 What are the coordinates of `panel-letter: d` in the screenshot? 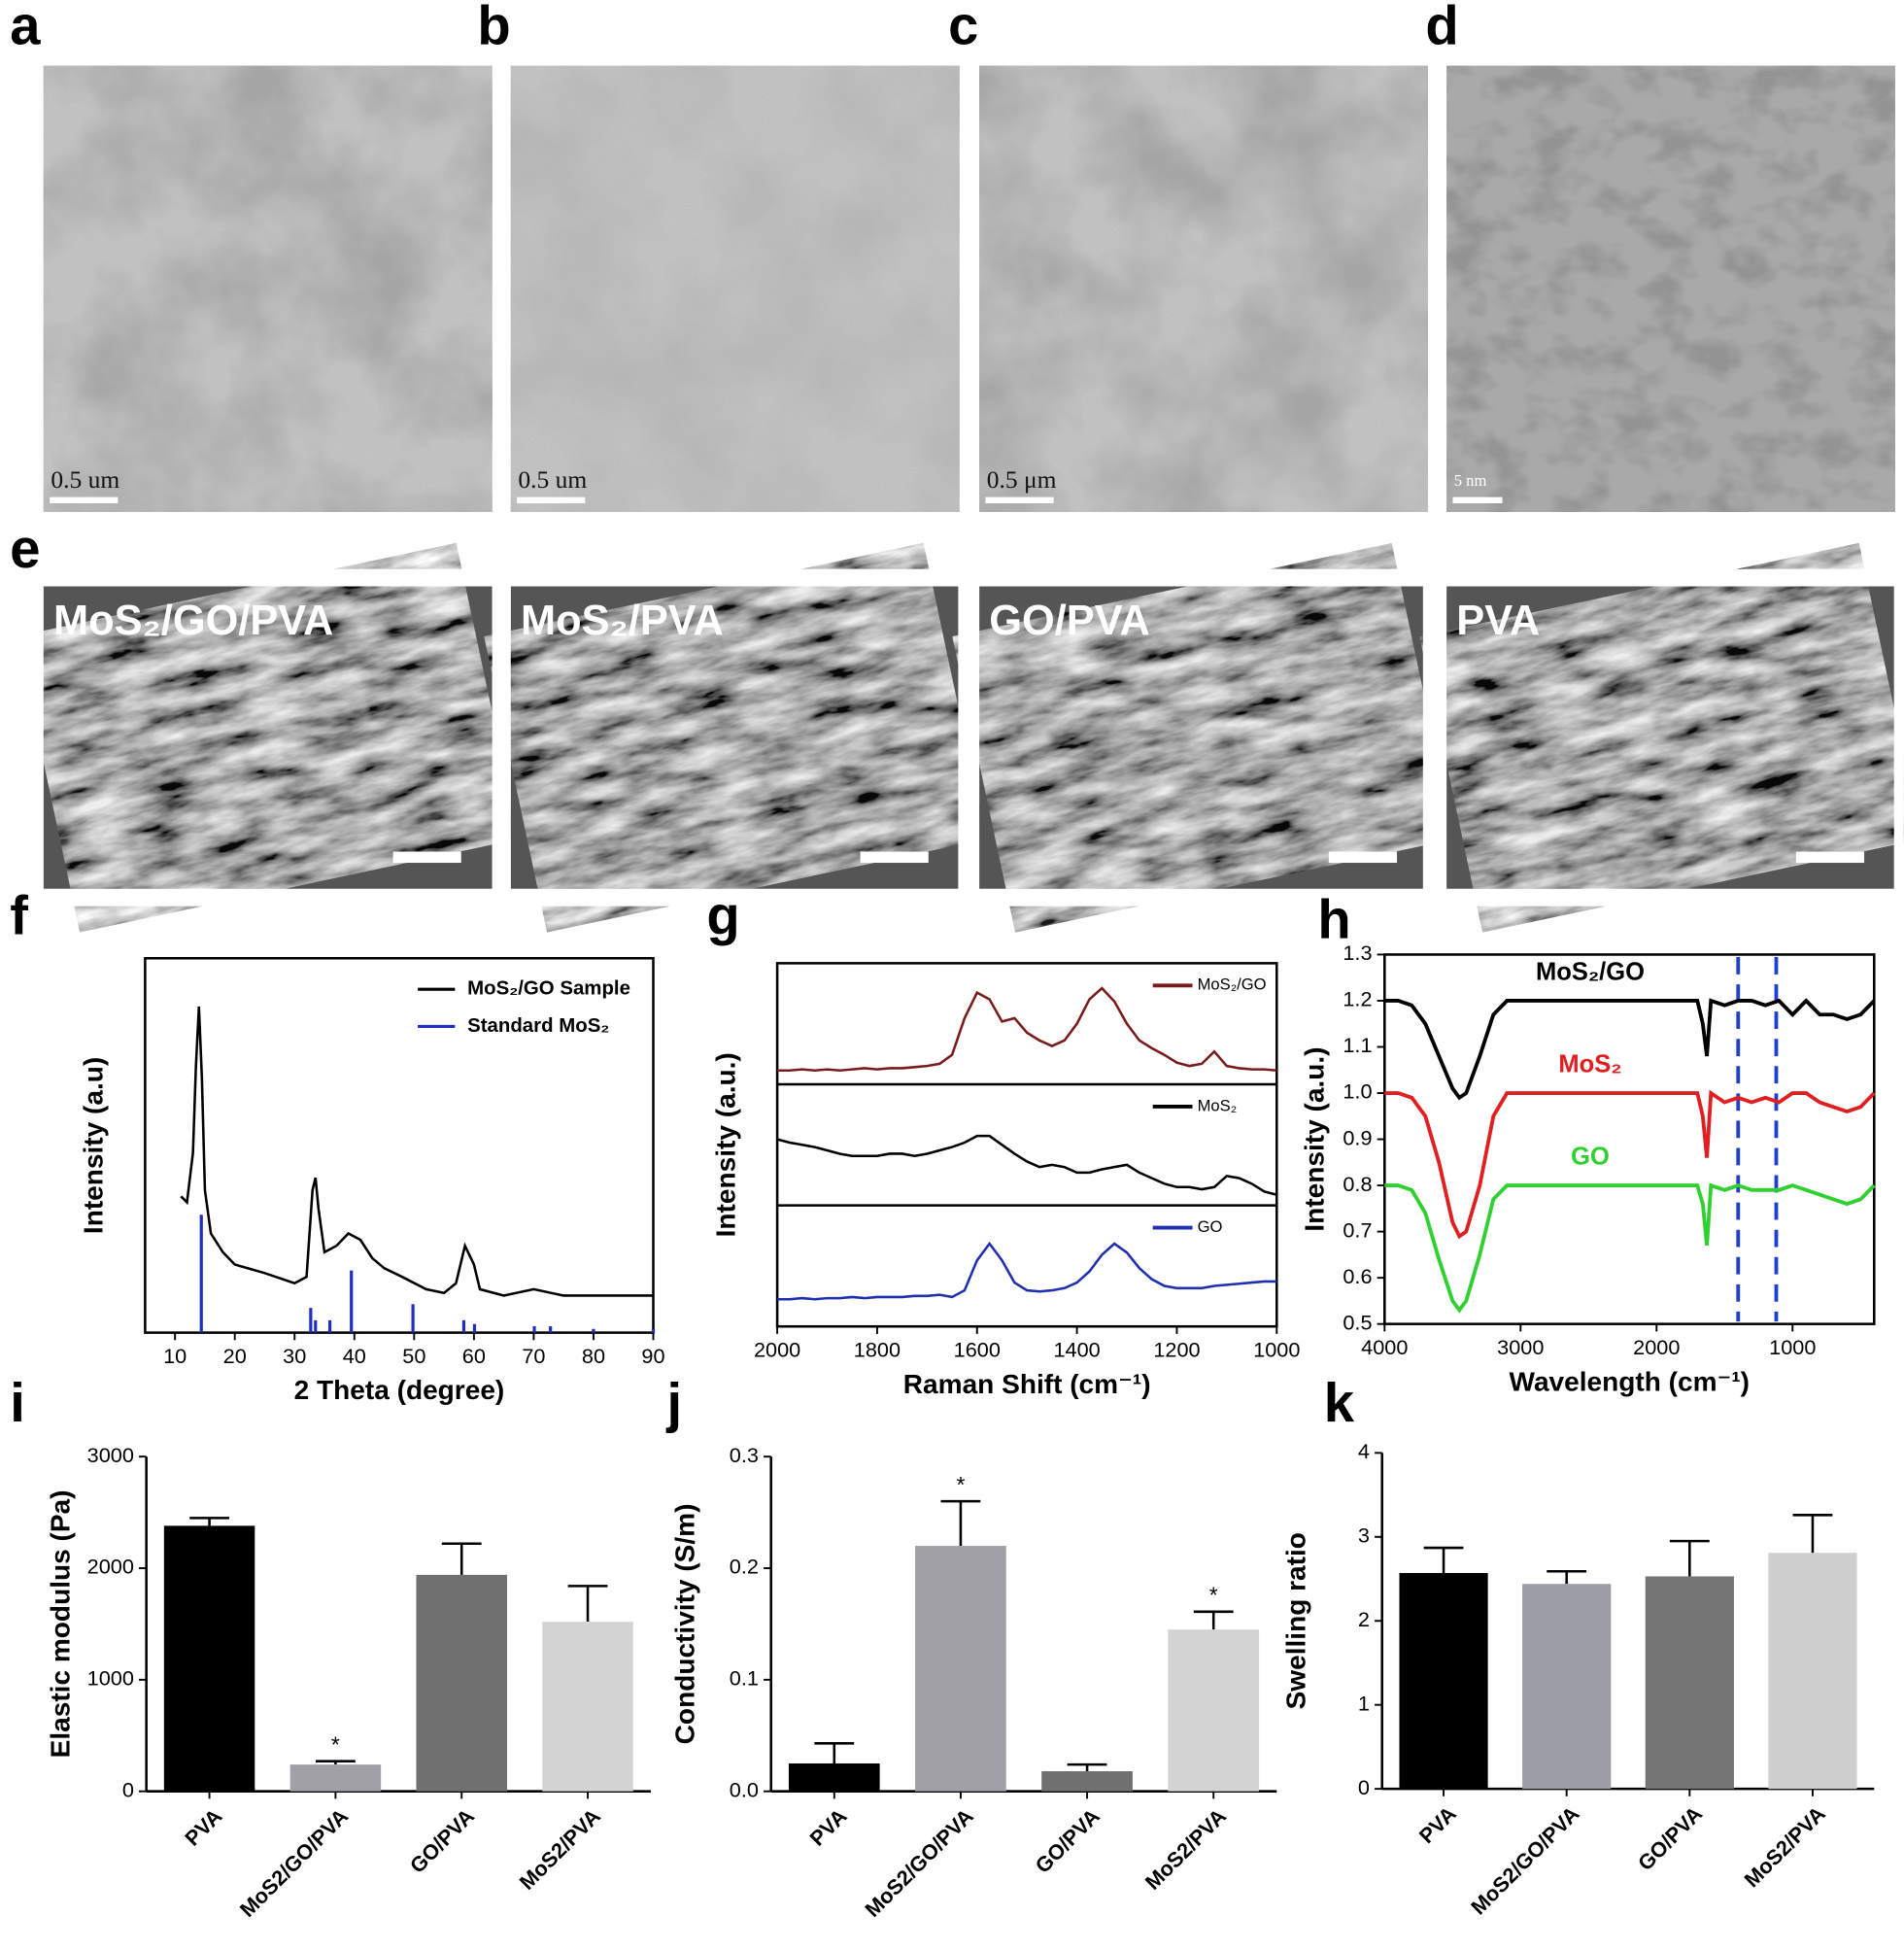 It's located at (1441, 27).